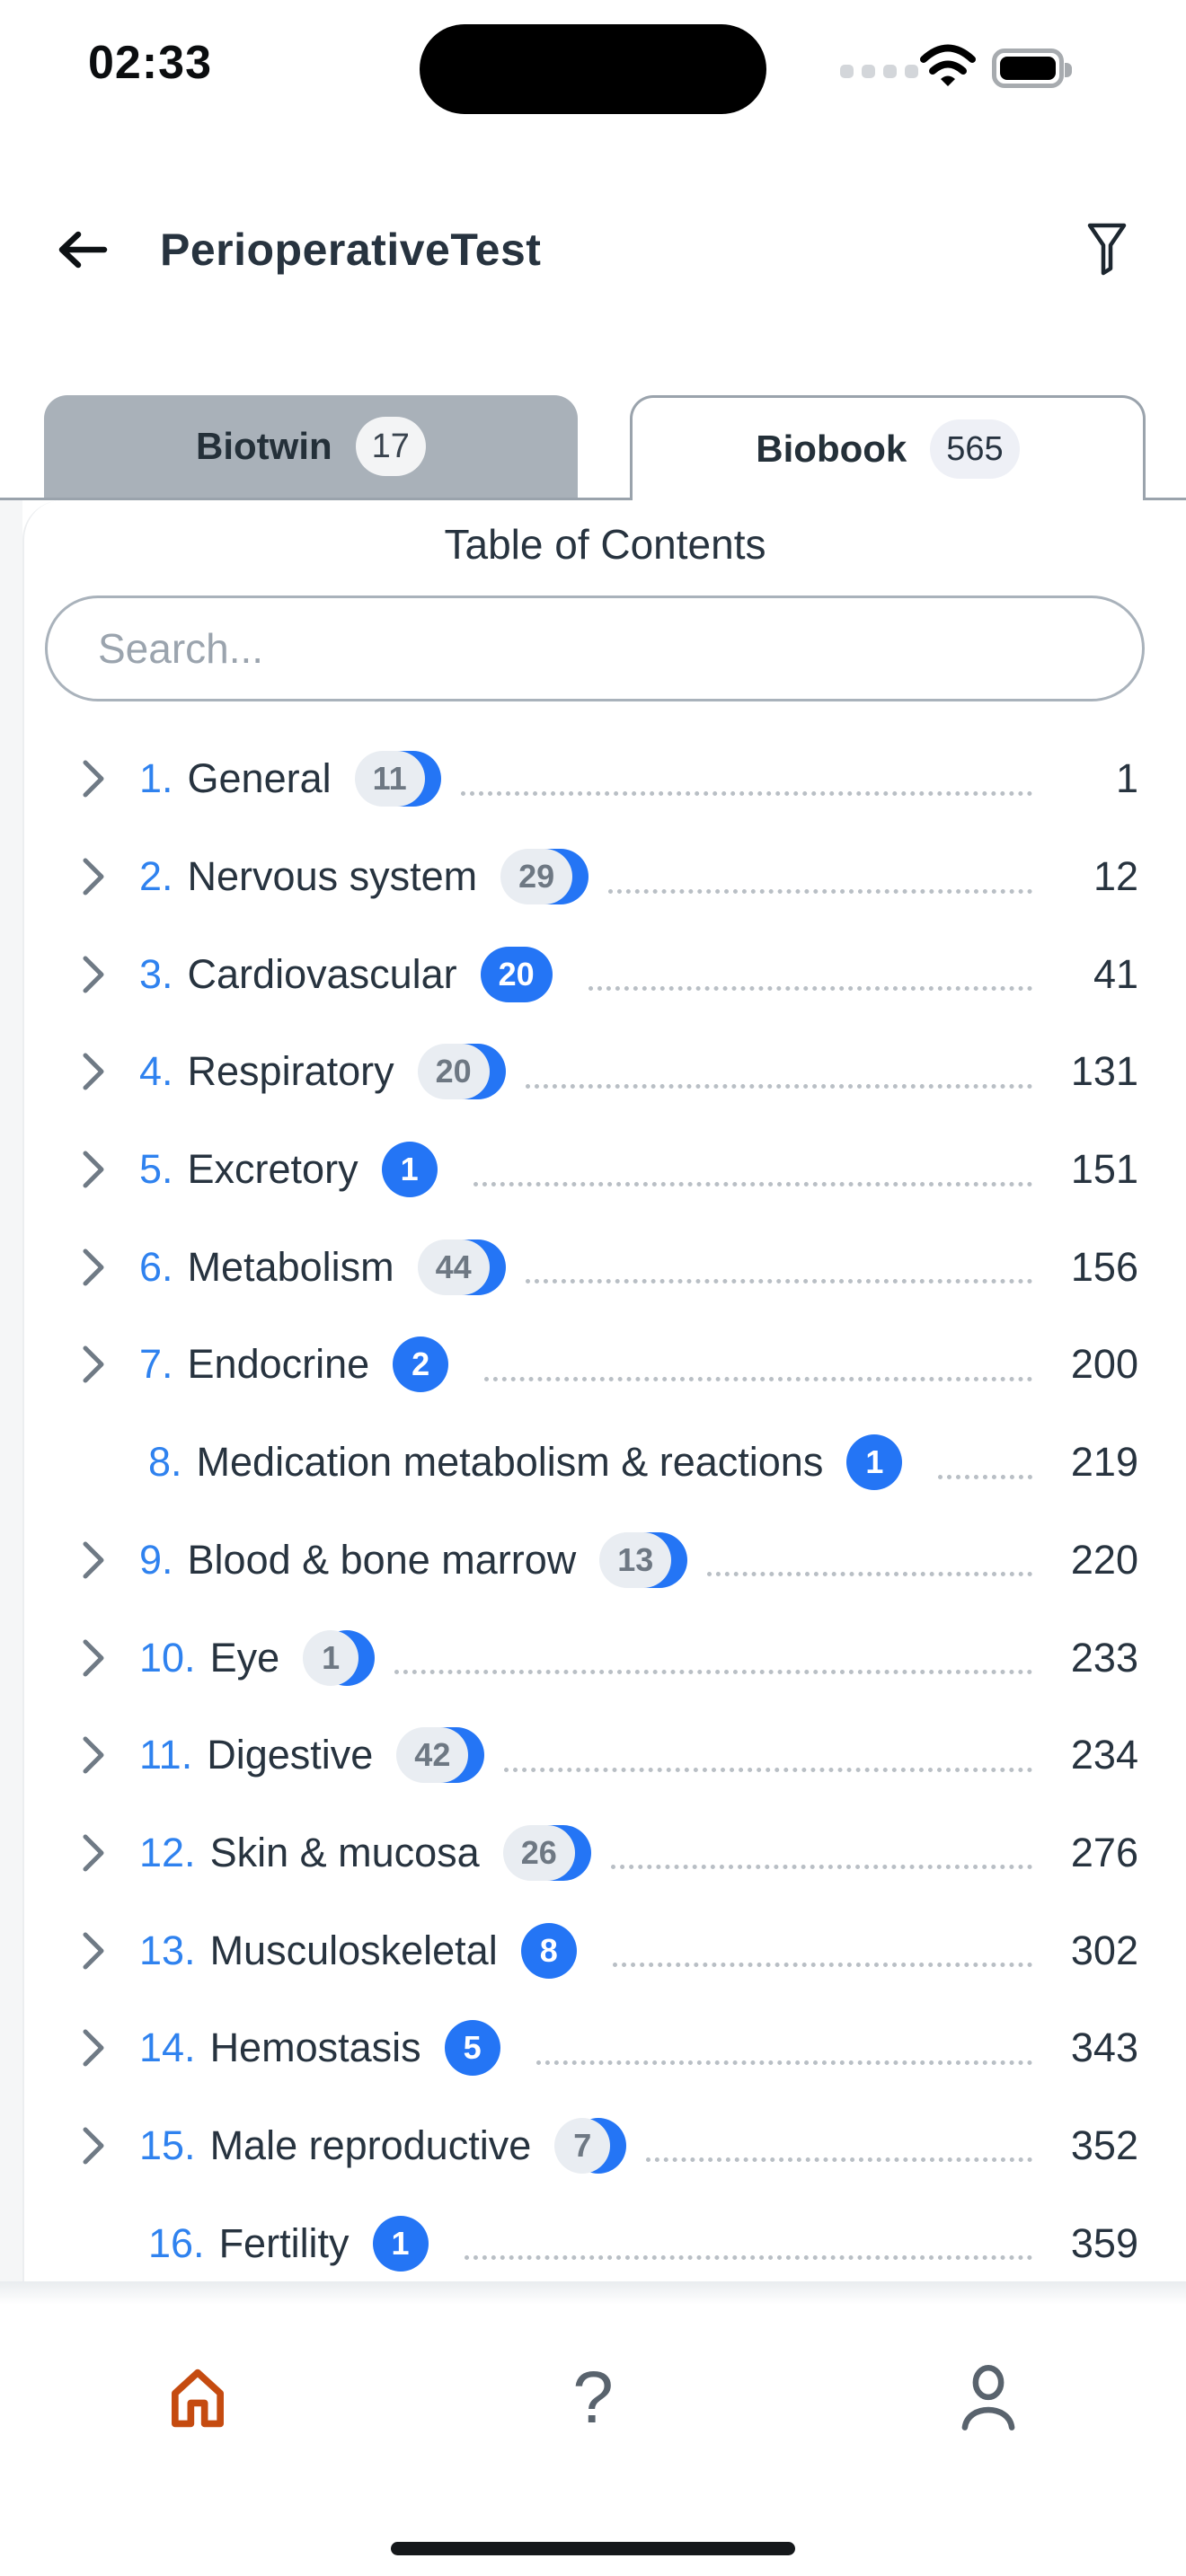  Describe the element at coordinates (1104, 1462) in the screenshot. I see `page-number: 219` at that location.